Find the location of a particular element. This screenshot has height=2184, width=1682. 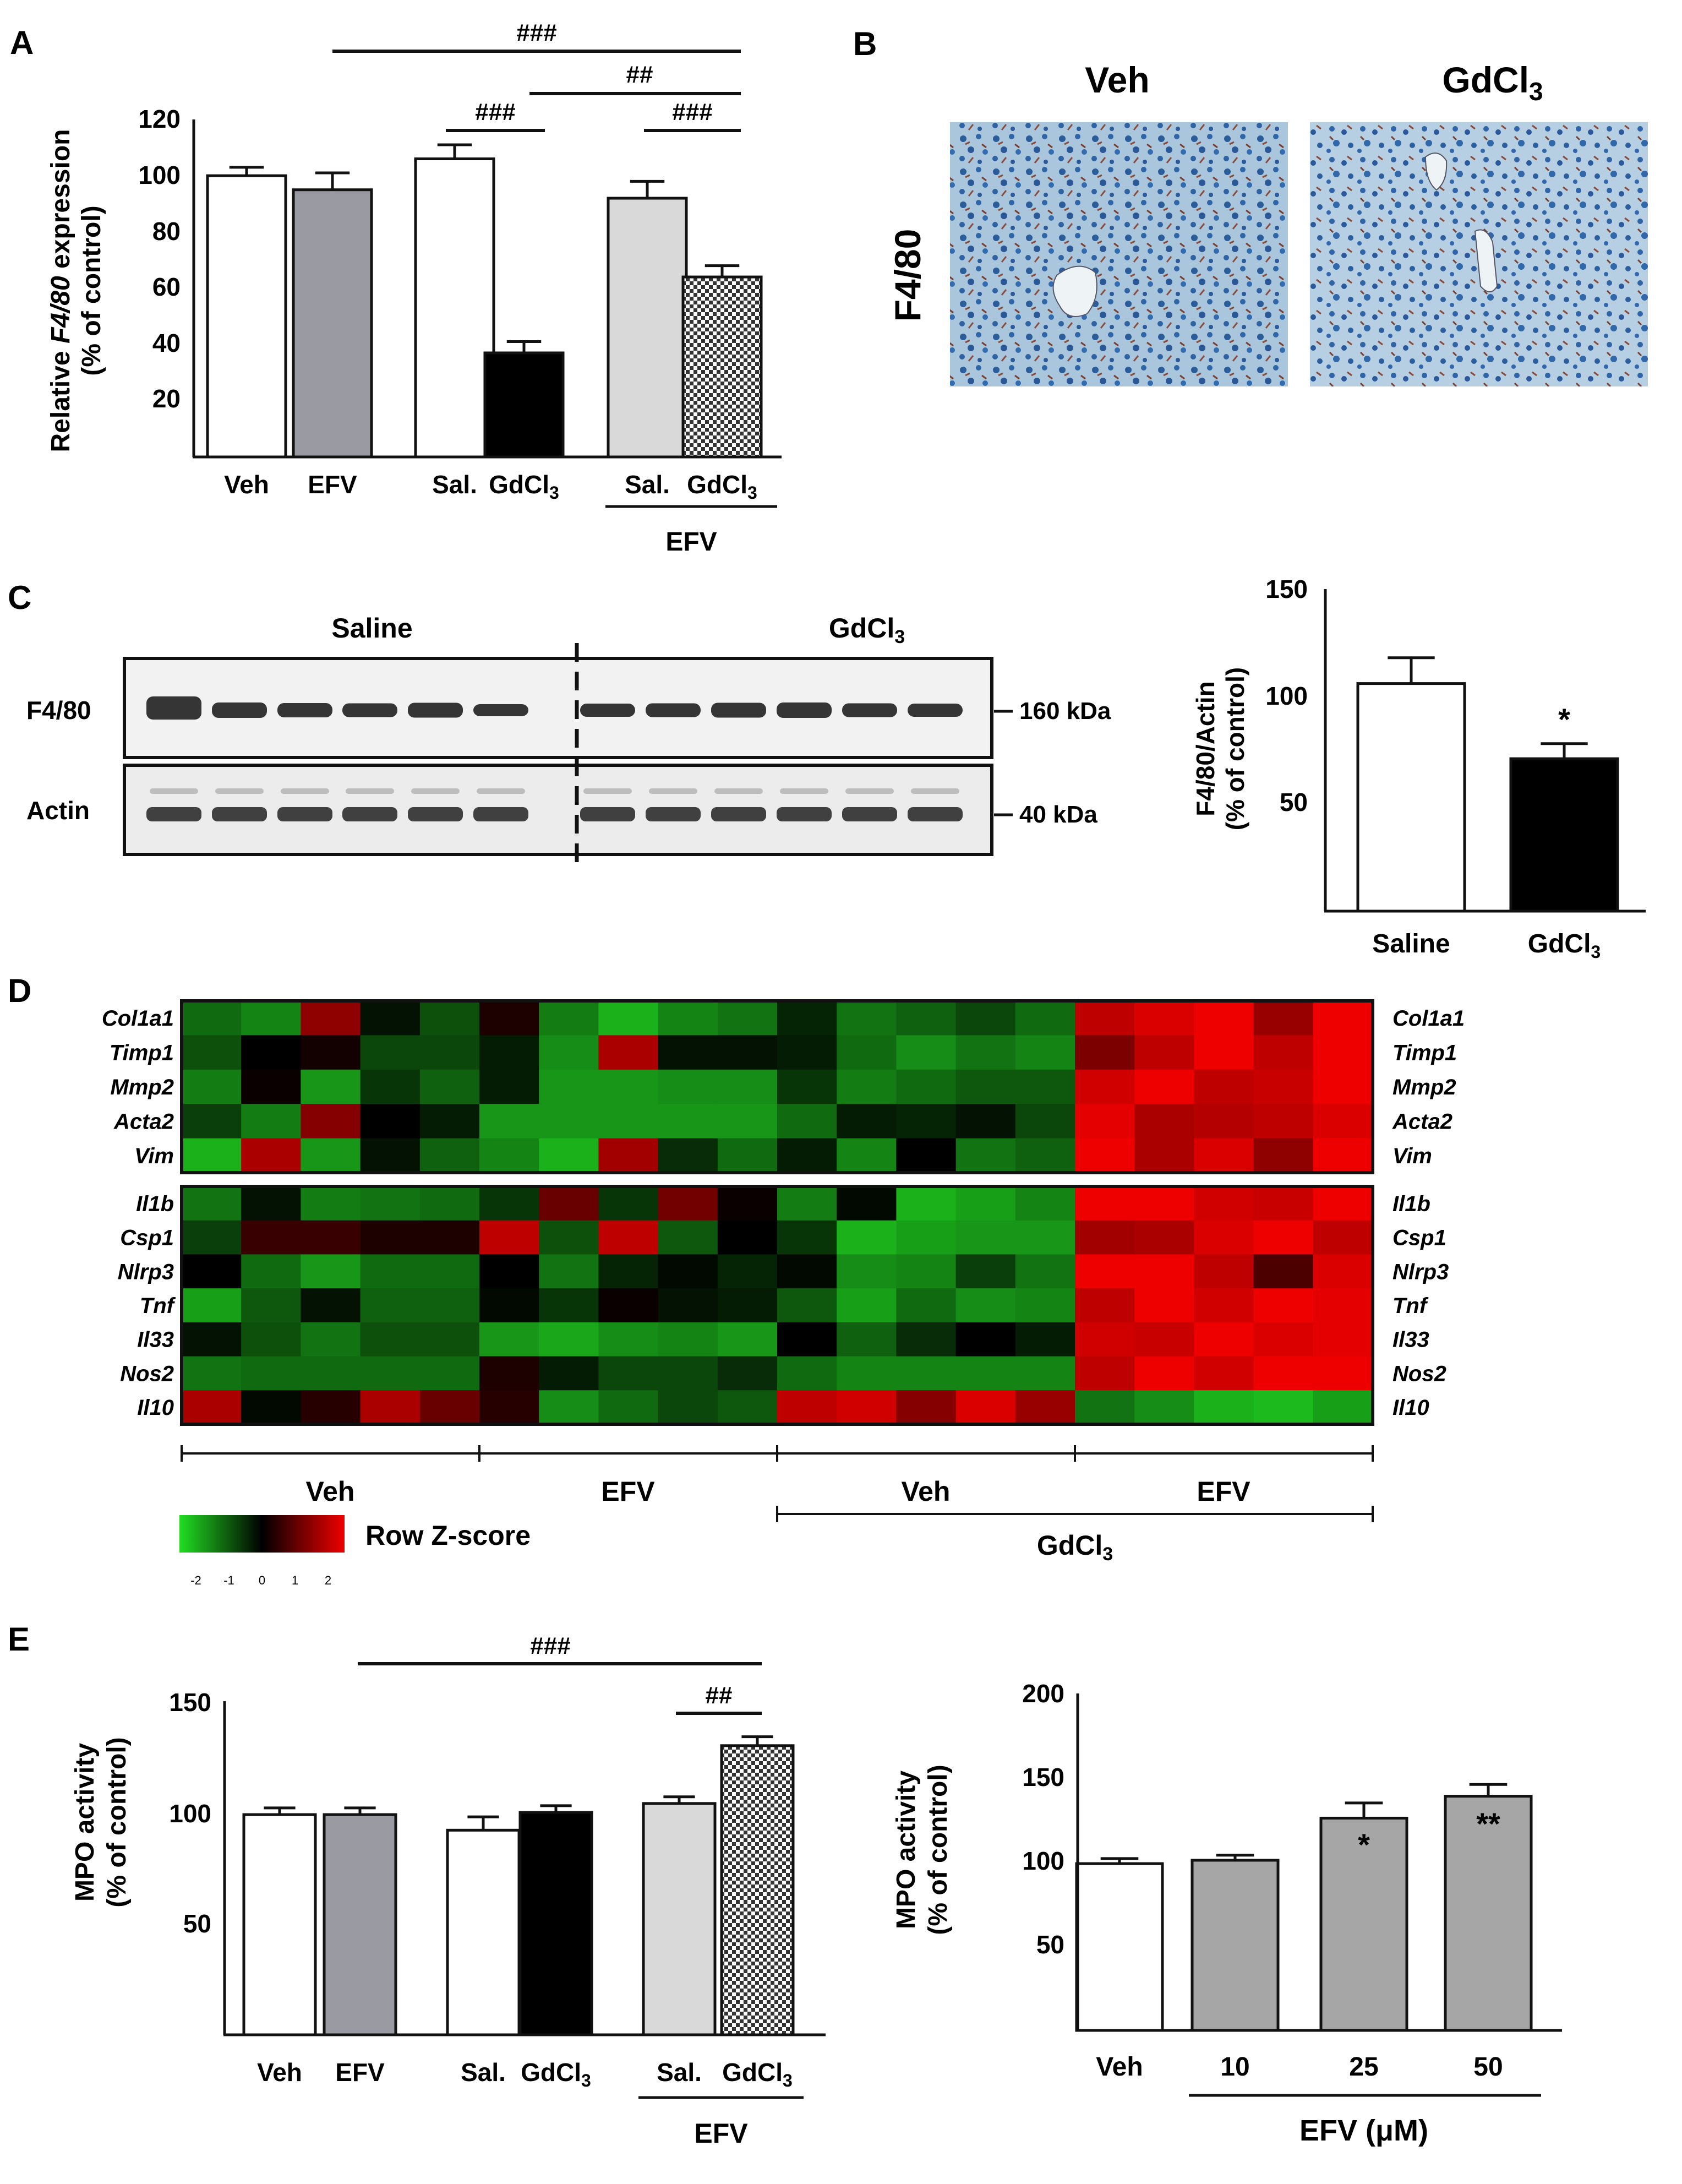

e2-xlabel: Veh is located at coordinates (1119, 2067).